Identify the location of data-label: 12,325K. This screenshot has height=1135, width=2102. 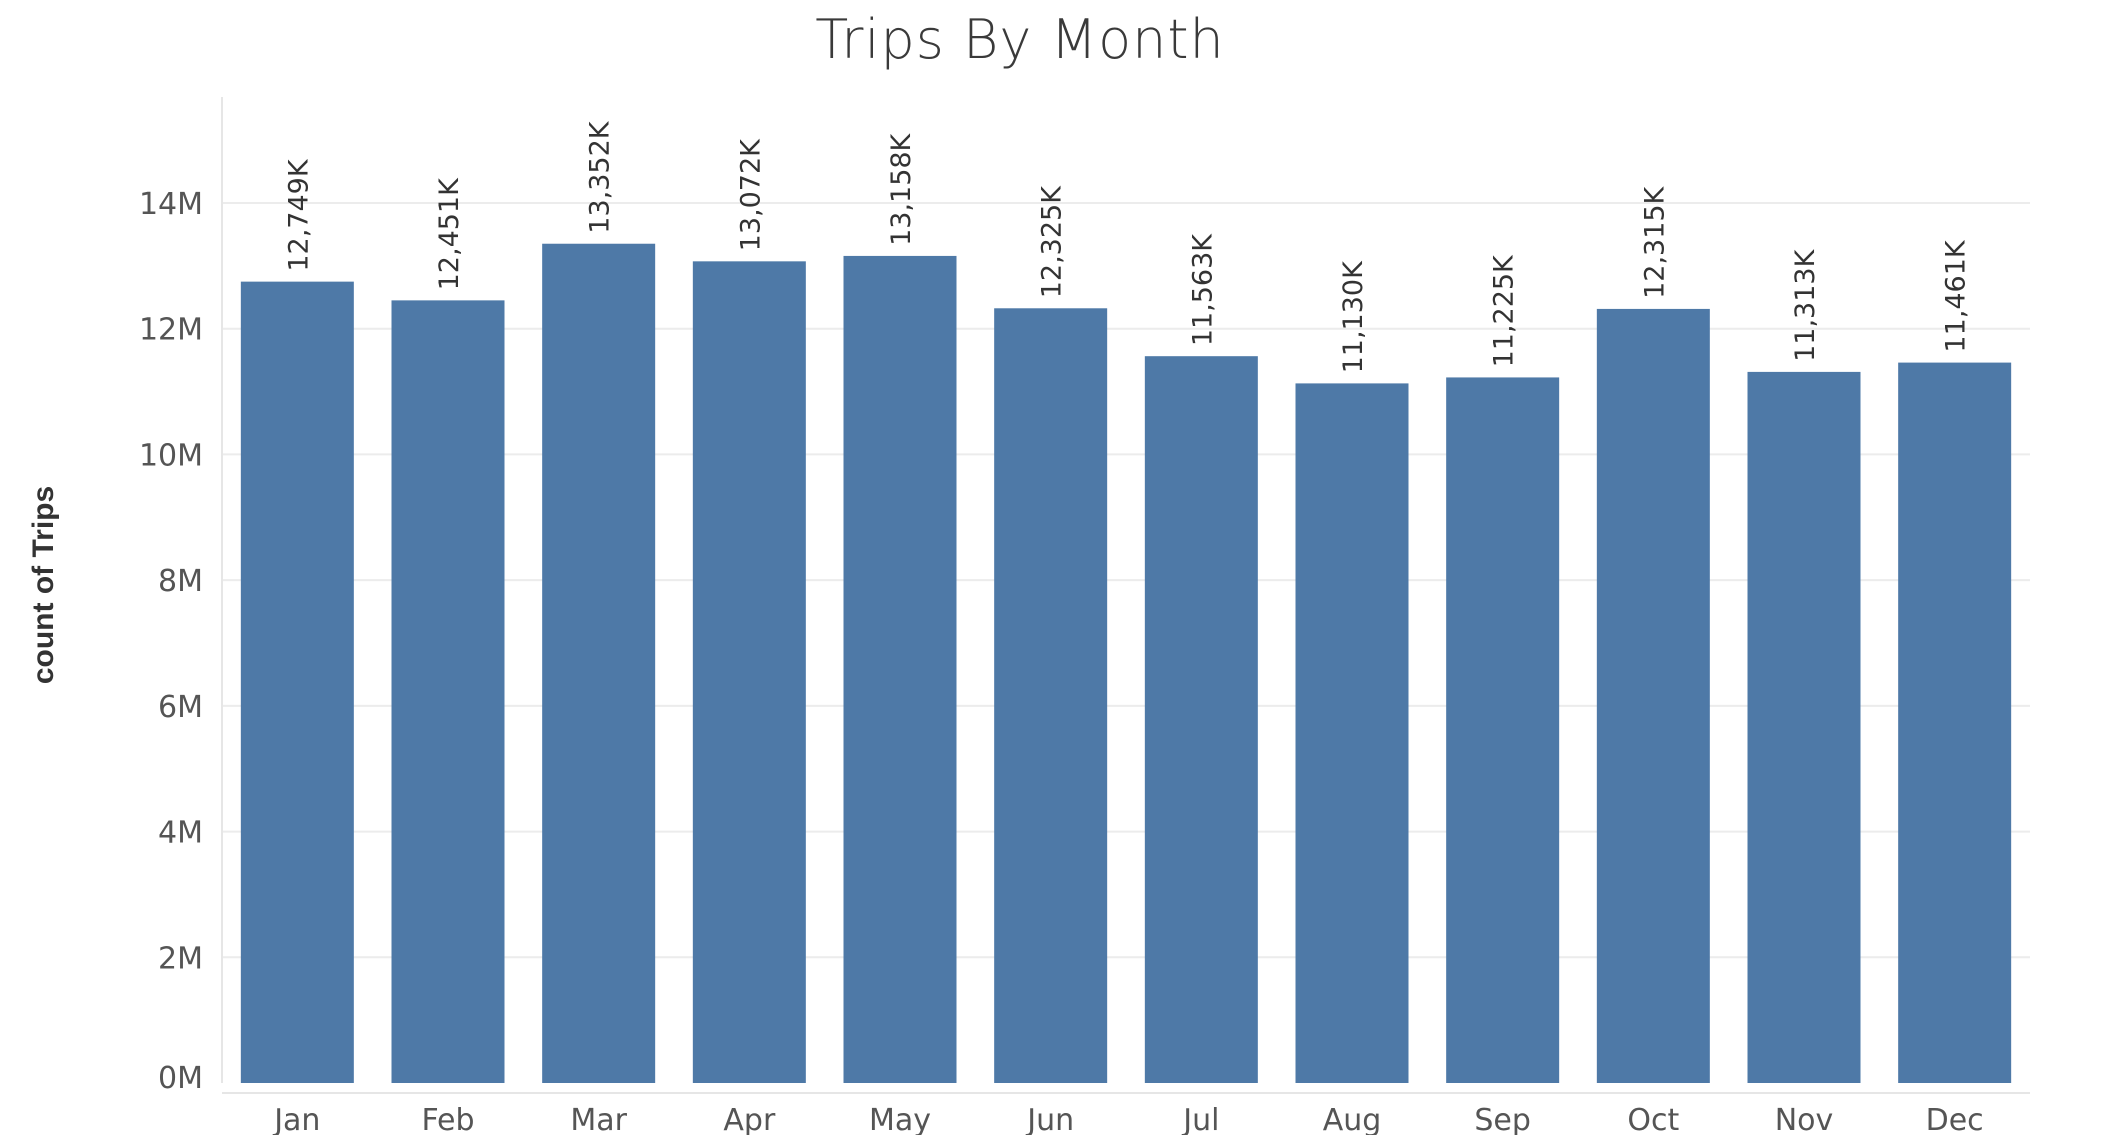
(1052, 241).